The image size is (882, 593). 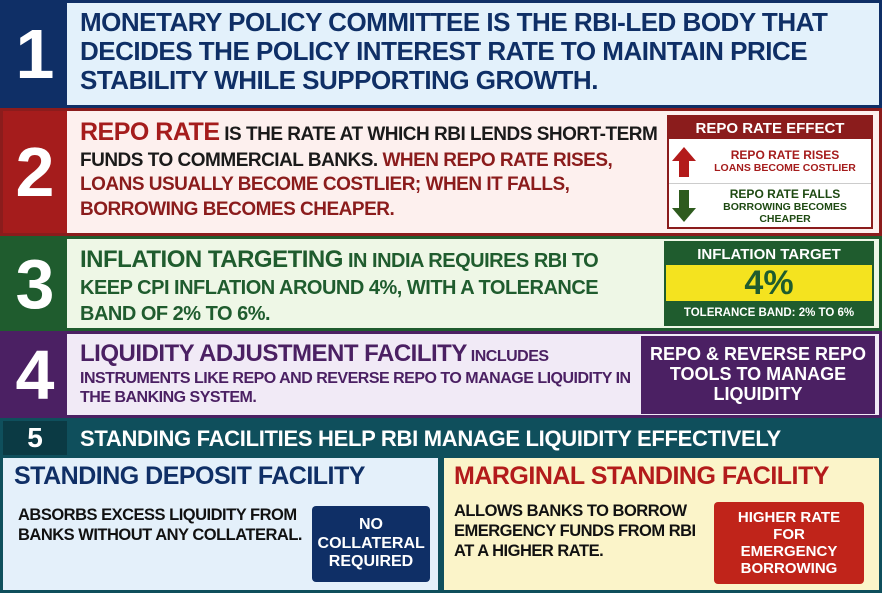 I want to click on detail: BORROWING BECOMES CHEAPER, so click(x=785, y=213).